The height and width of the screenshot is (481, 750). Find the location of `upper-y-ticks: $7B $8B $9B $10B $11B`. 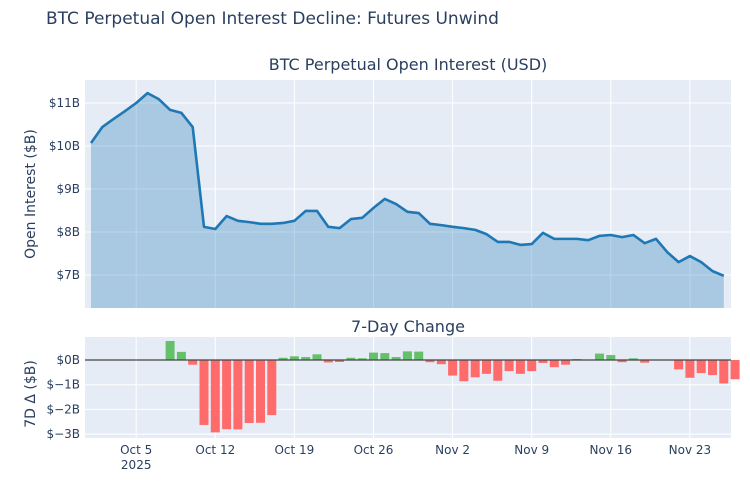

upper-y-ticks: $7B $8B $9B $10B $11B is located at coordinates (64, 189).